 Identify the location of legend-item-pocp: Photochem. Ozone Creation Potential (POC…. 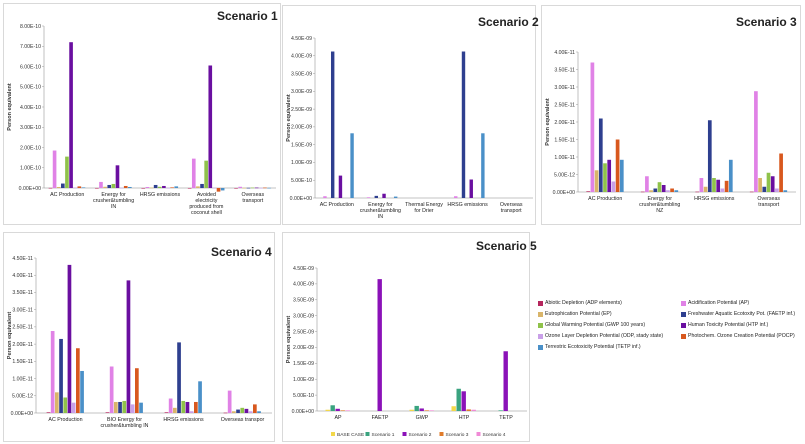
(738, 336).